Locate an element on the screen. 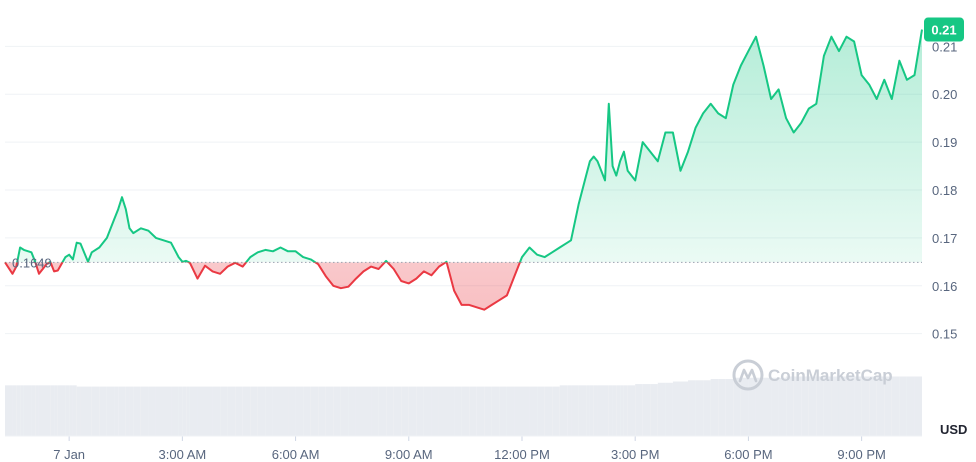 The height and width of the screenshot is (462, 976). x-tick-label: 6:00 AM is located at coordinates (296, 454).